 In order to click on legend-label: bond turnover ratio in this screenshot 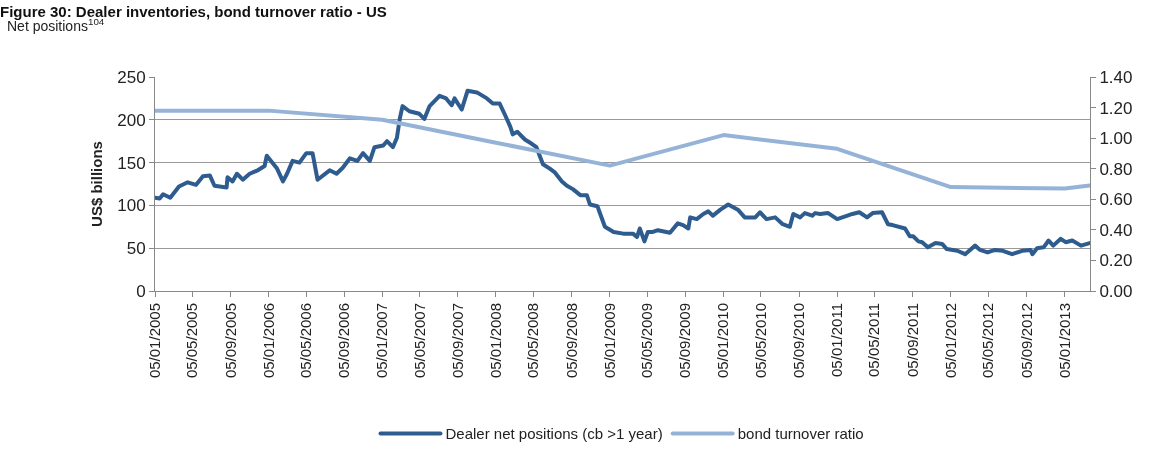, I will do `click(800, 434)`.